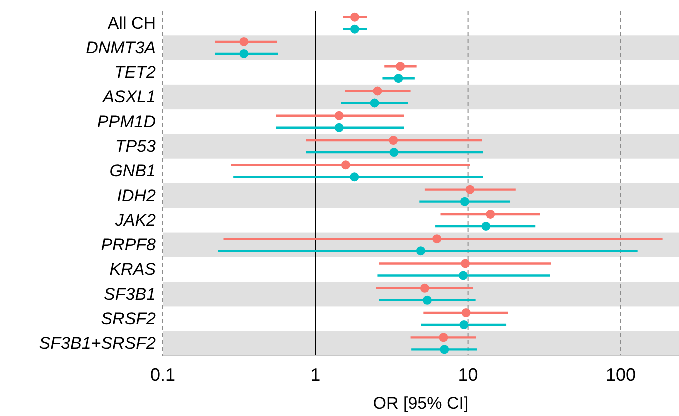 Image resolution: width=679 pixels, height=416 pixels. I want to click on x-tick-label: 1, so click(315, 374).